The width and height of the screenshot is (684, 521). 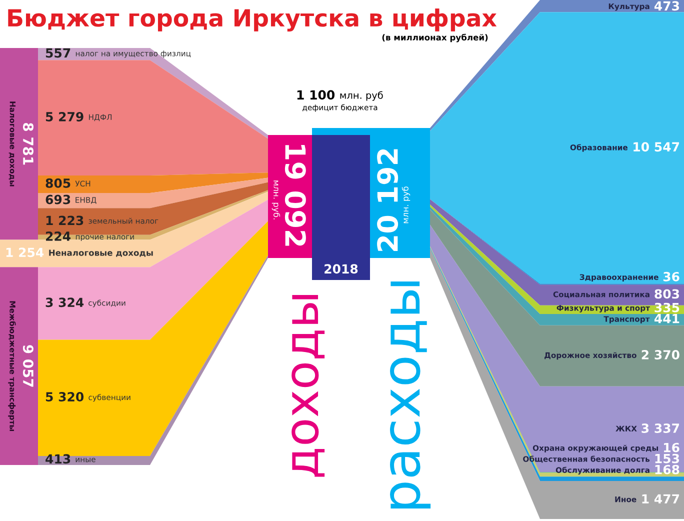 I want to click on data-label: 224, so click(x=58, y=236).